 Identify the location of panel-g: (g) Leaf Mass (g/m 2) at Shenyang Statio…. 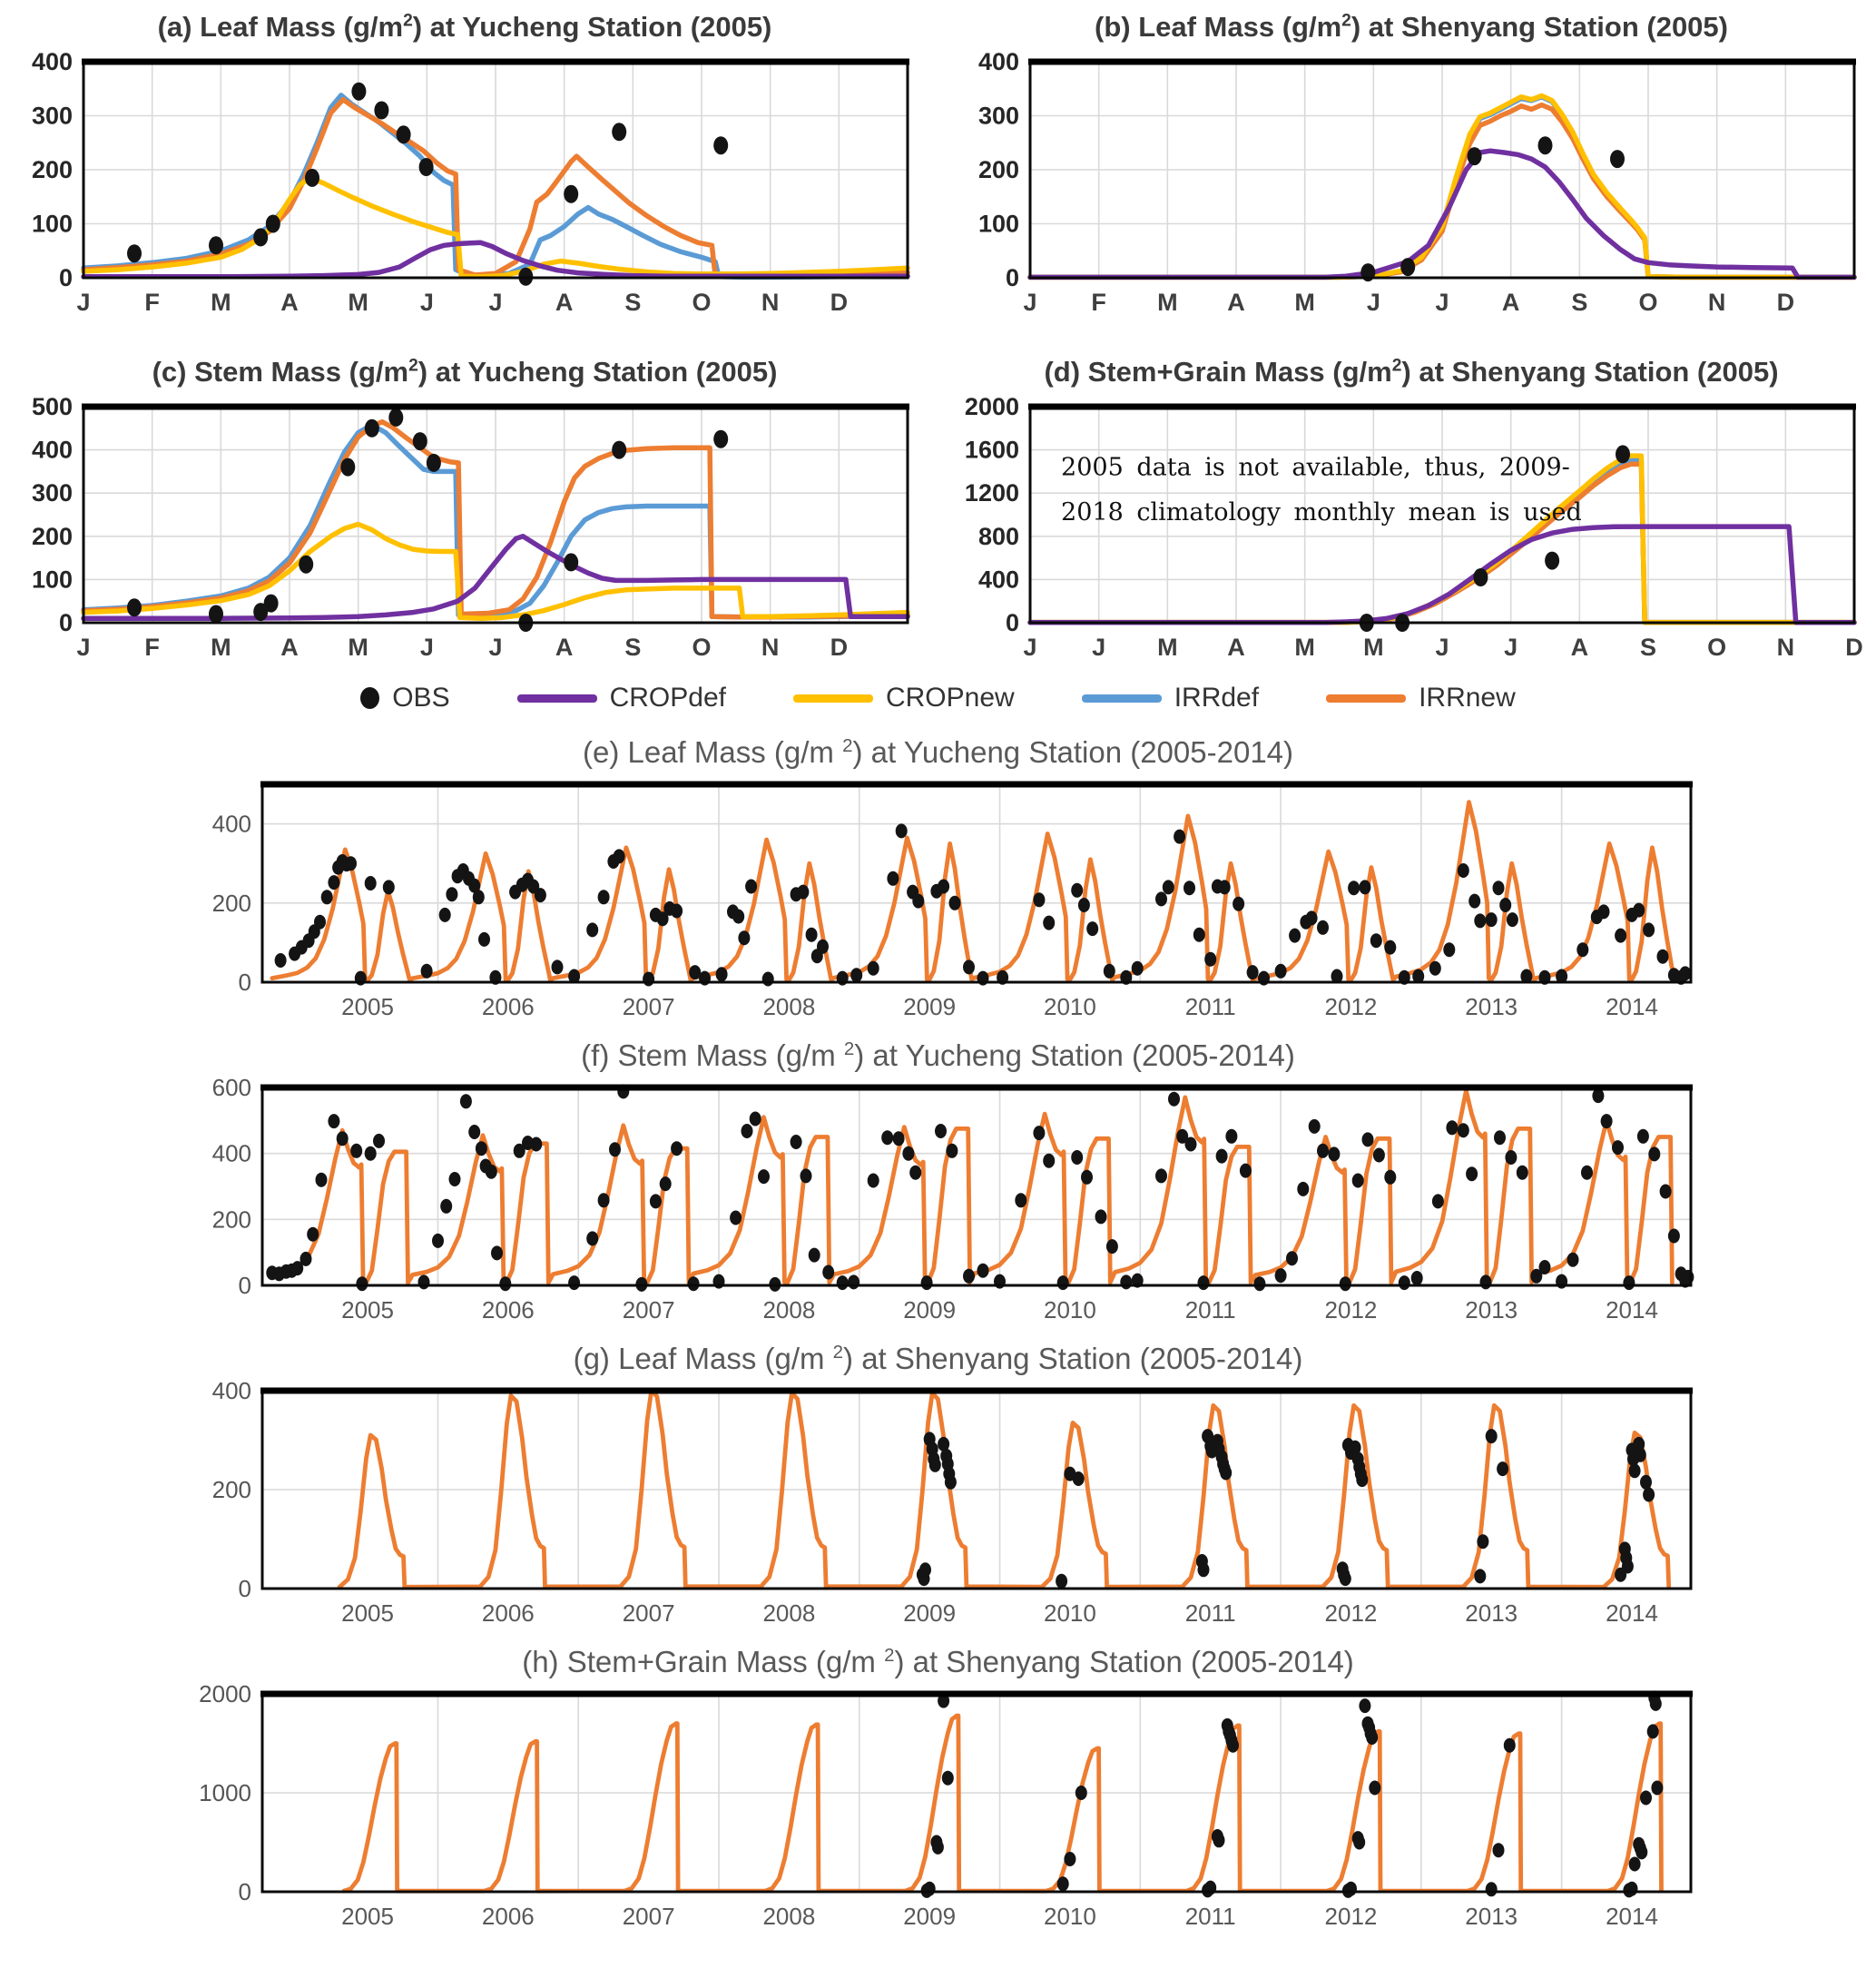
(938, 1478).